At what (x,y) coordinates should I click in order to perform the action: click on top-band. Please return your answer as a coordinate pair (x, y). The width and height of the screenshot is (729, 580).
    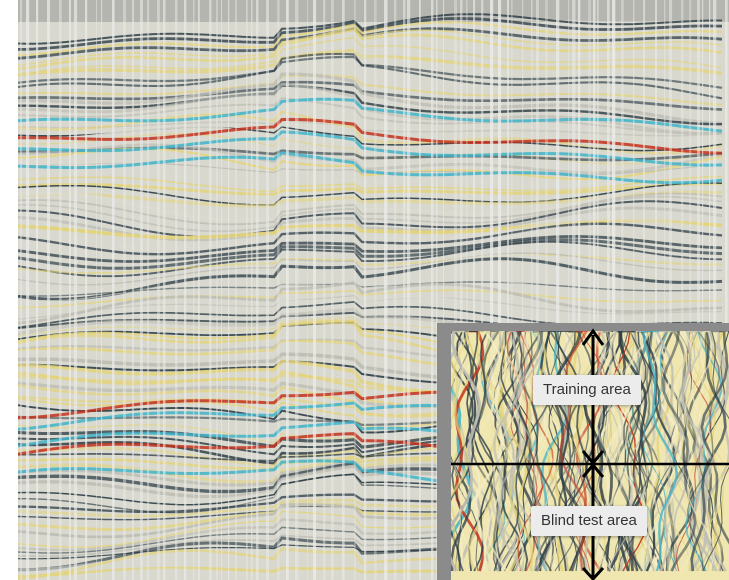
    Looking at the image, I should click on (373, 11).